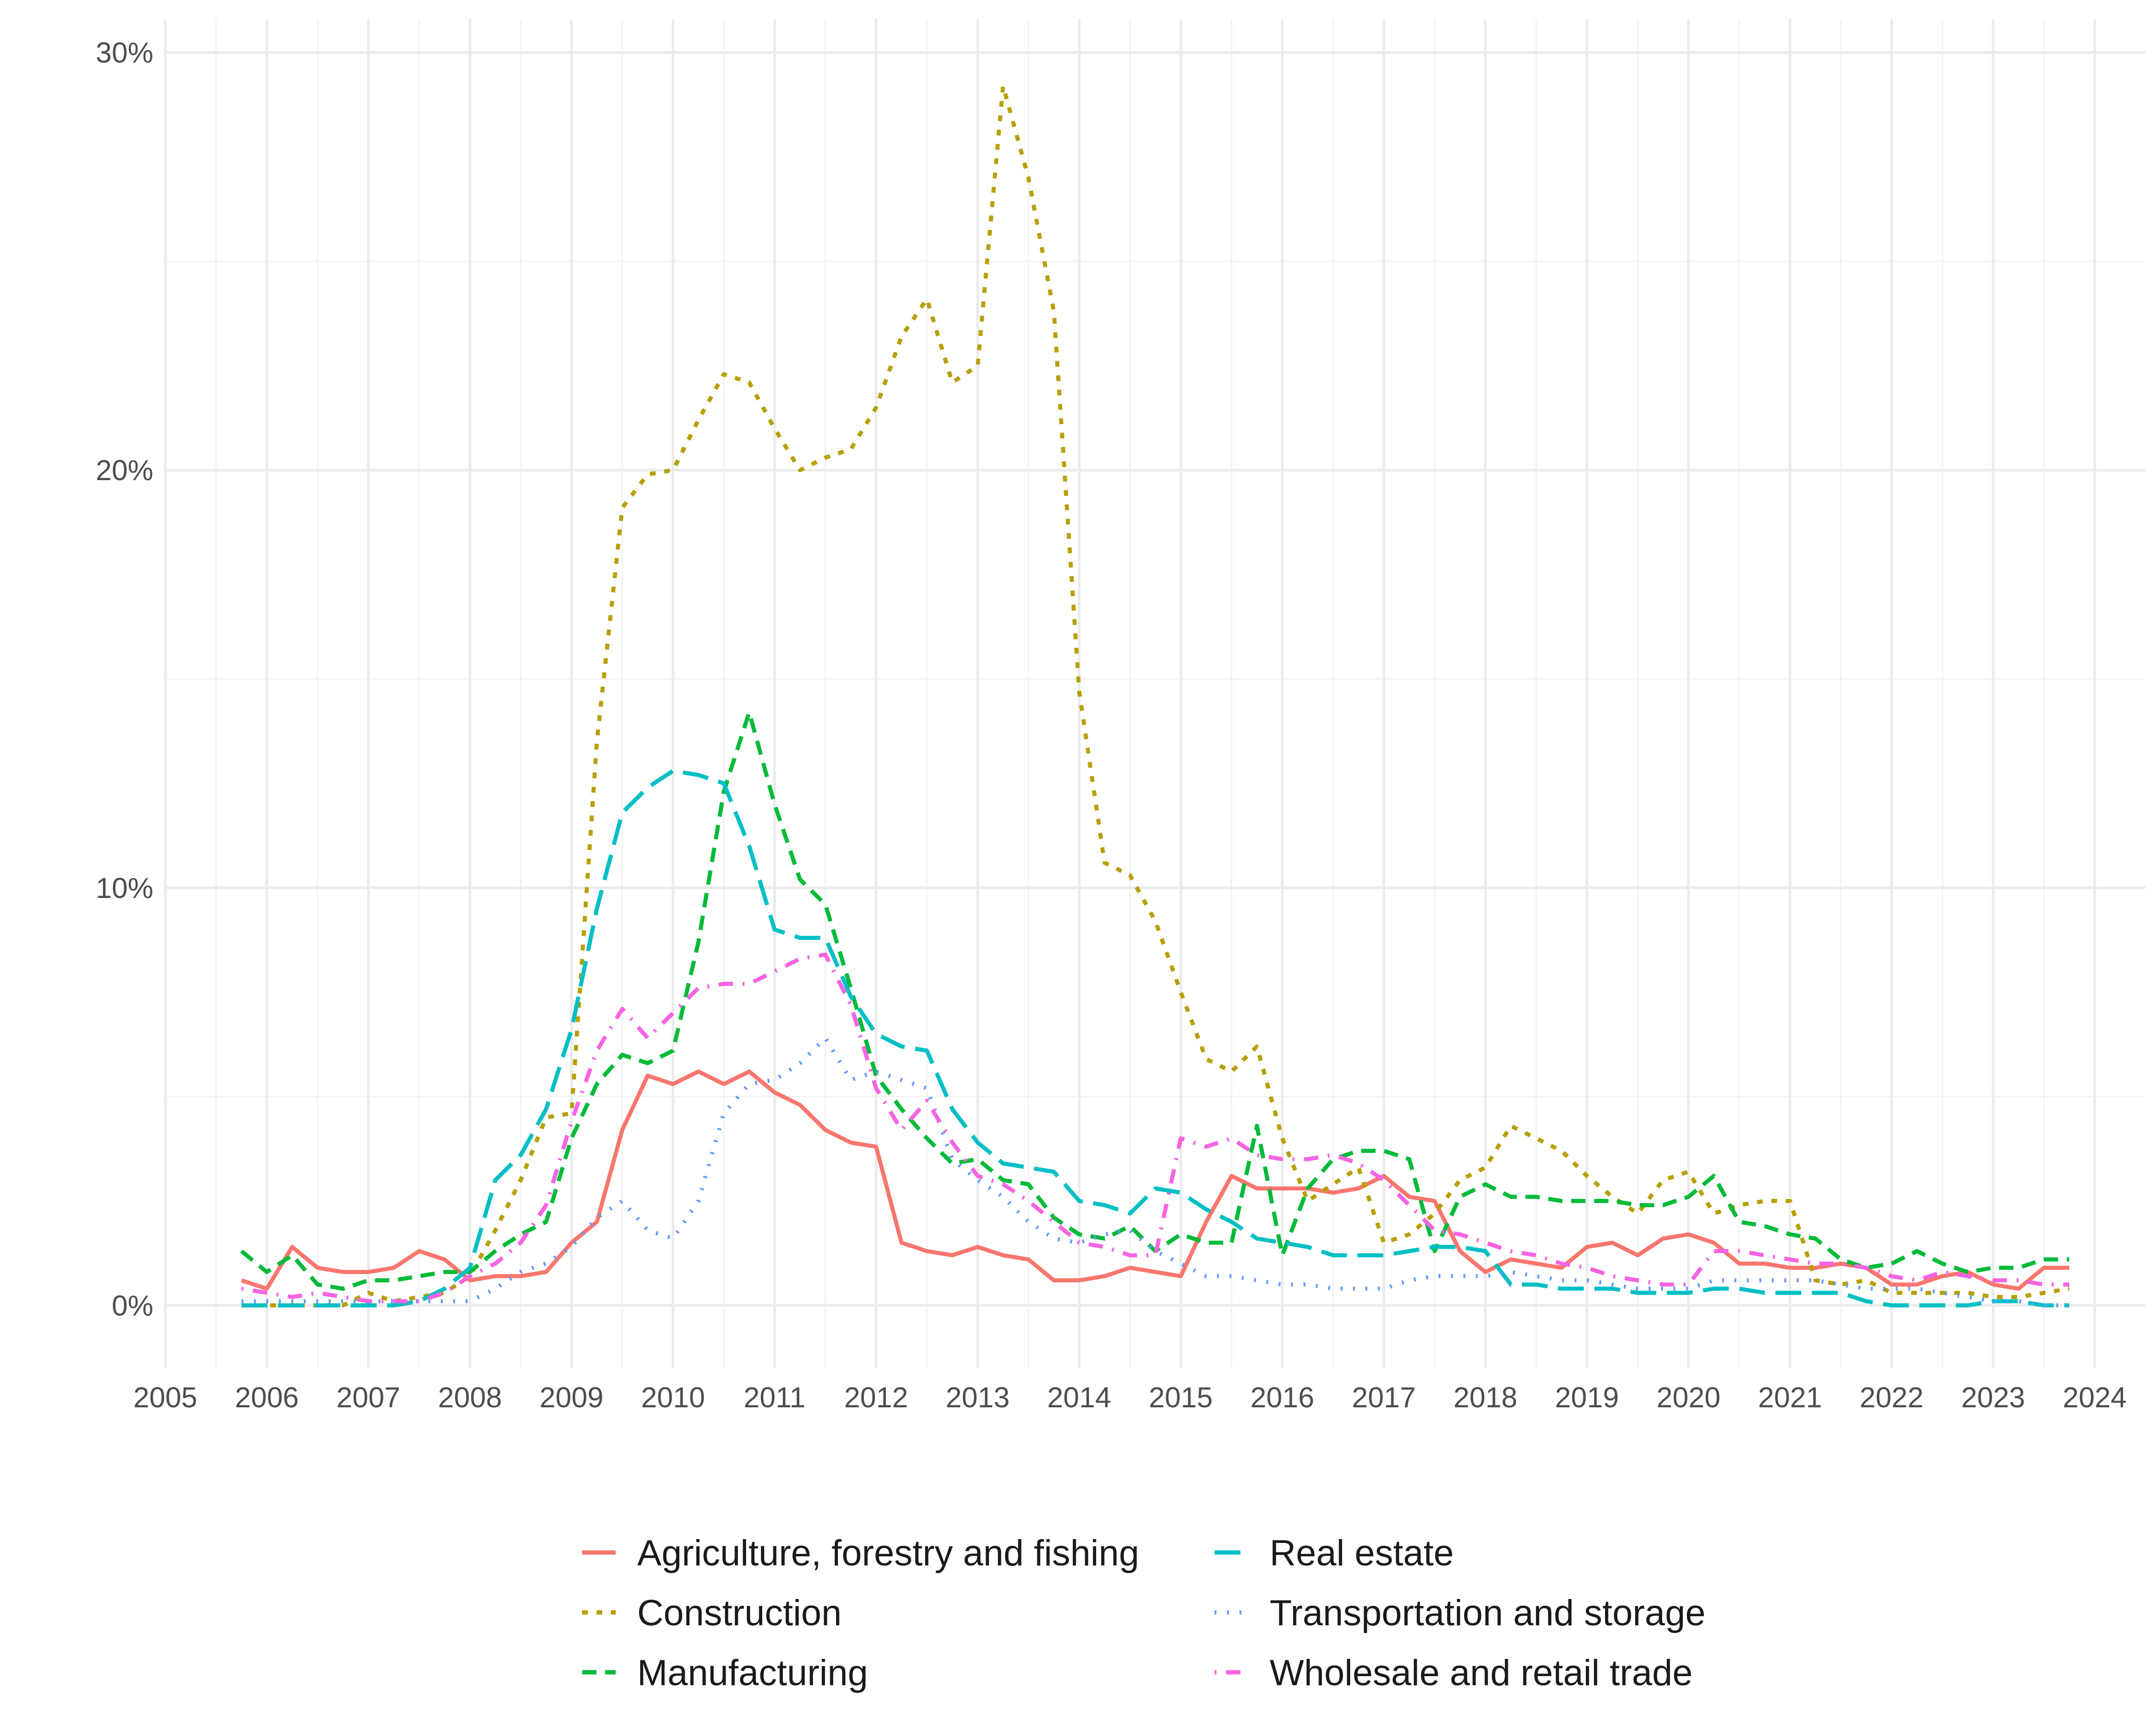  What do you see at coordinates (1079, 1397) in the screenshot?
I see `x-tick-label: 2014` at bounding box center [1079, 1397].